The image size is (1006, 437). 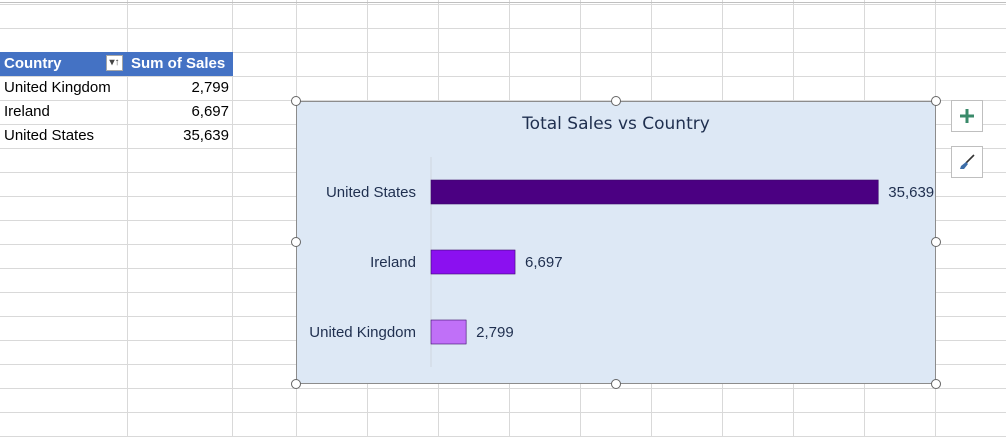 I want to click on pivot-sales-cell: 35,639, so click(x=206, y=135).